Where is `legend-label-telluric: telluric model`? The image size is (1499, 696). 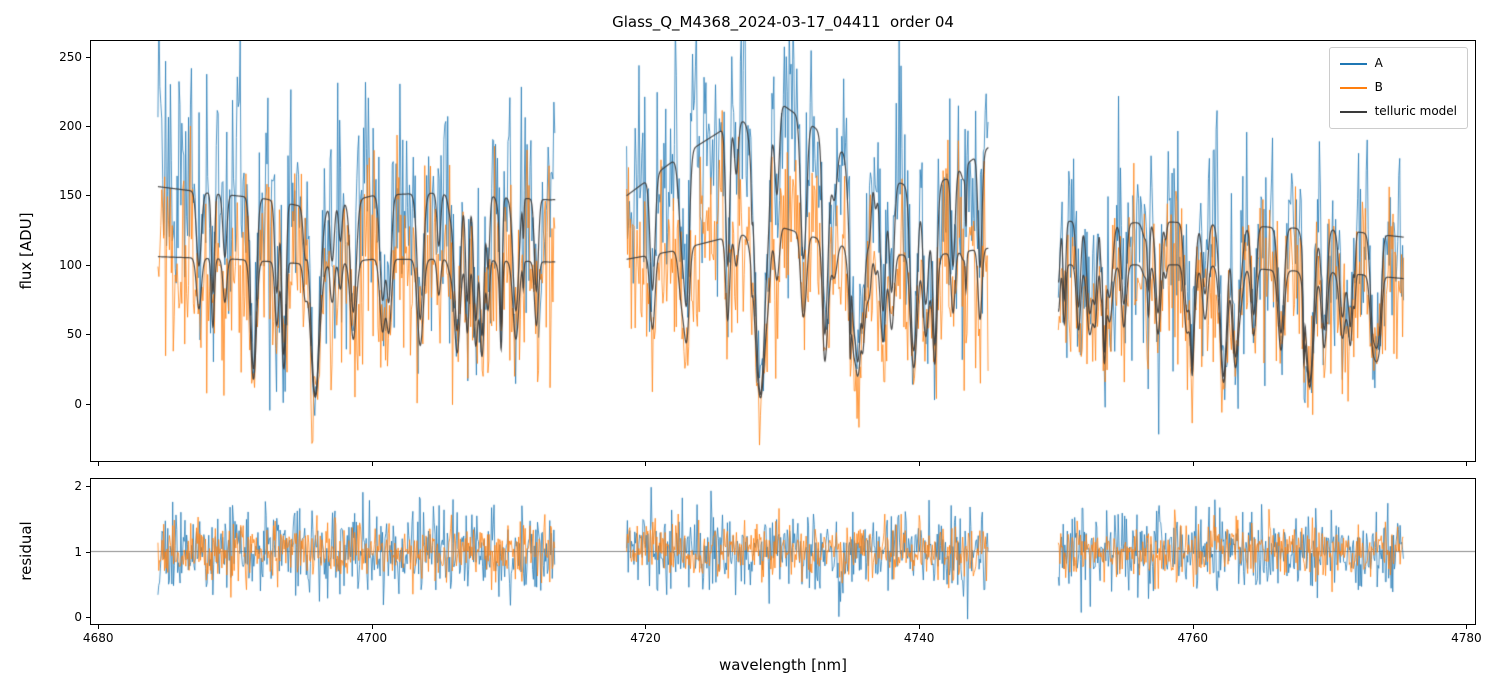
legend-label-telluric: telluric model is located at coordinates (1415, 111).